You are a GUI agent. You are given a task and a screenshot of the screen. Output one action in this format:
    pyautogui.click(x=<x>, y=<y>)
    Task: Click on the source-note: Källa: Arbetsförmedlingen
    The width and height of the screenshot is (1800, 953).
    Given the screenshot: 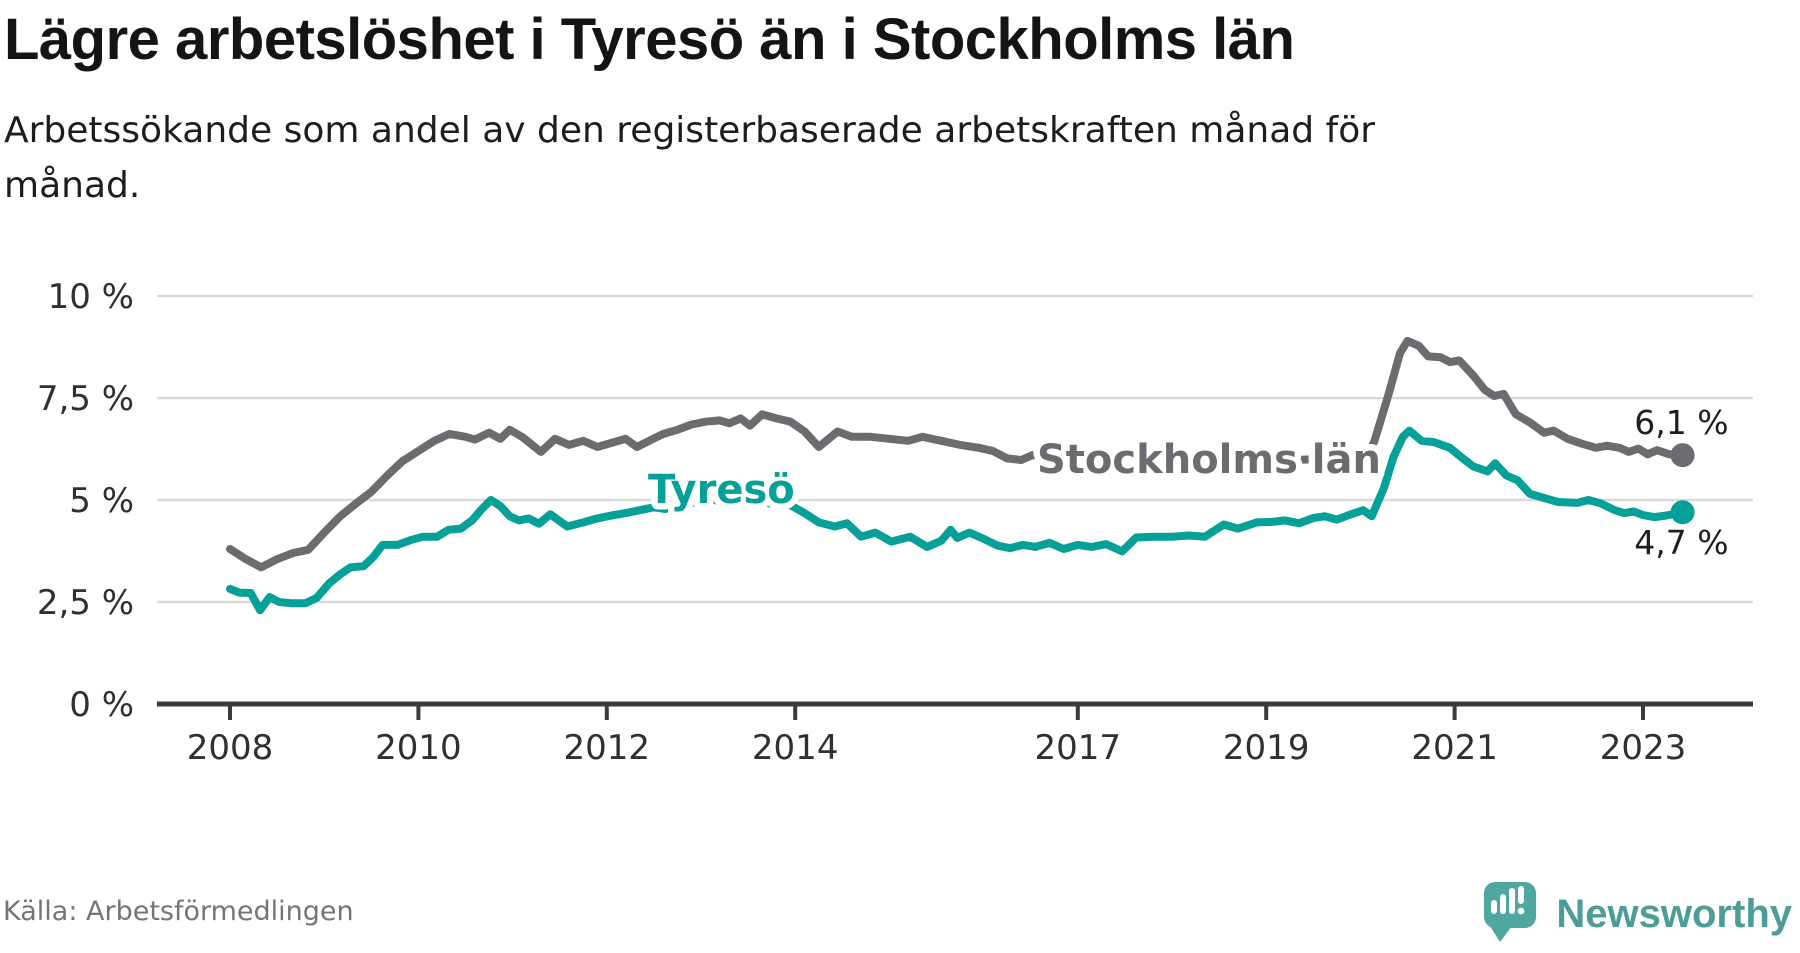 What is the action you would take?
    pyautogui.click(x=178, y=911)
    